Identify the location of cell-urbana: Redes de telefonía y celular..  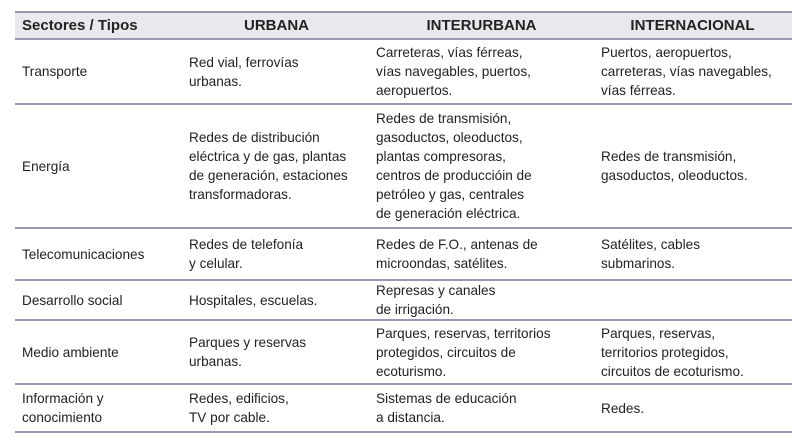
(276, 254).